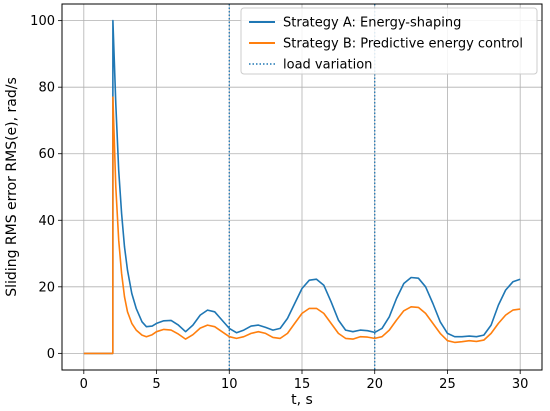 Image resolution: width=550 pixels, height=411 pixels. I want to click on x-axis-label: t, s, so click(302, 400).